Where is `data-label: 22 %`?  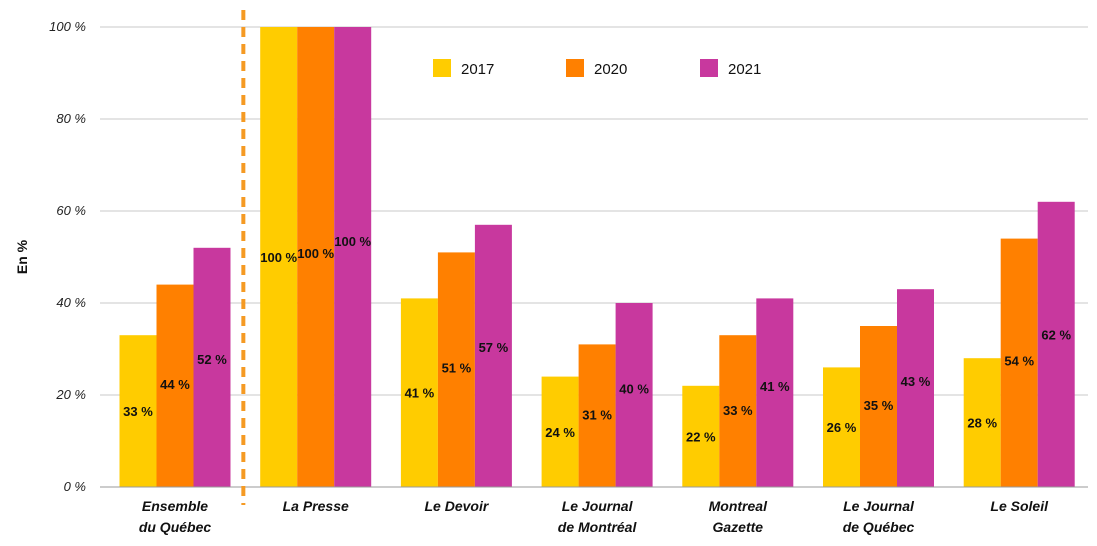 data-label: 22 % is located at coordinates (701, 436).